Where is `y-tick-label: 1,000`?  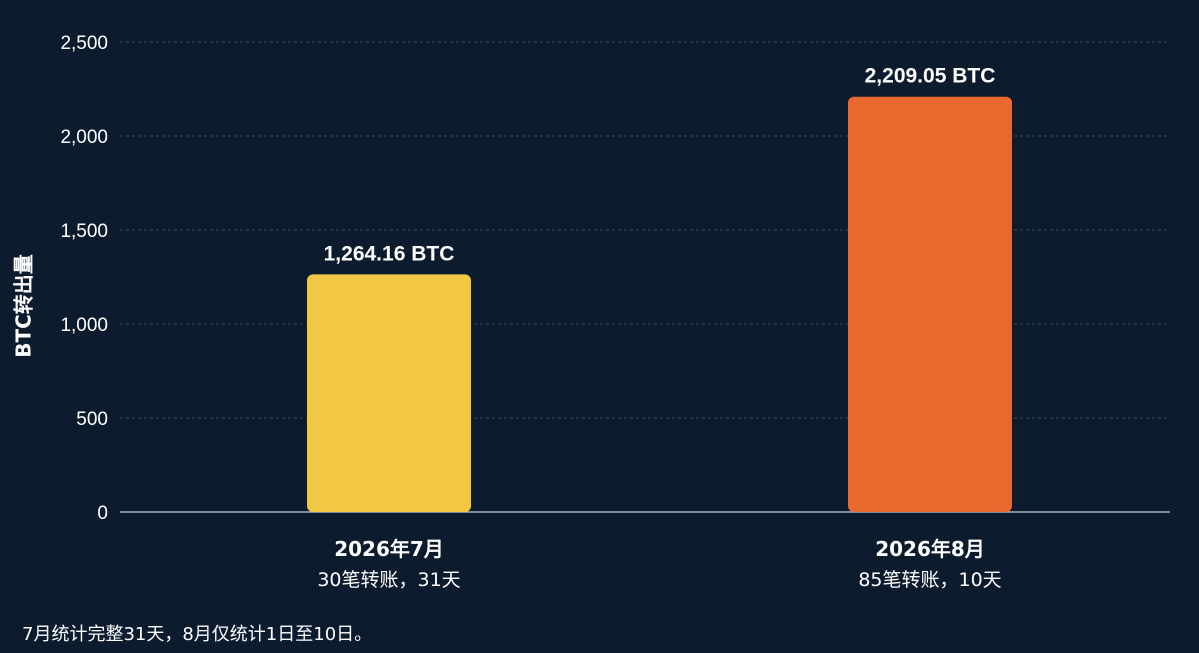
y-tick-label: 1,000 is located at coordinates (84, 325).